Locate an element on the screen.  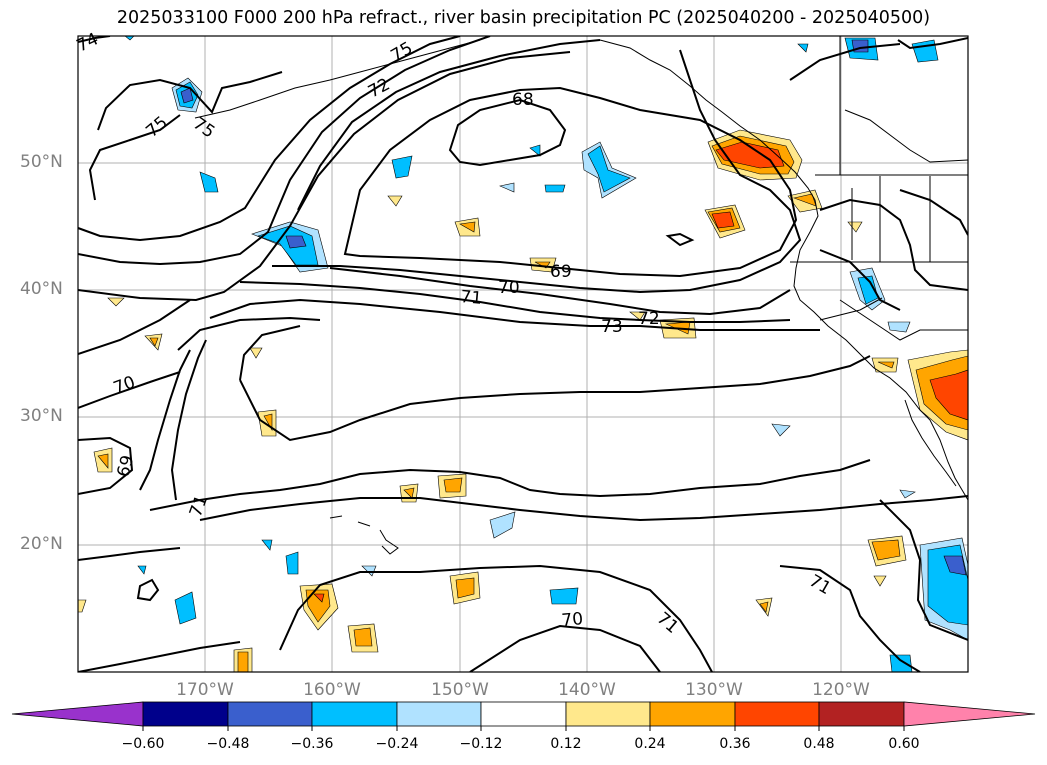
lon-label: 170°W is located at coordinates (205, 690).